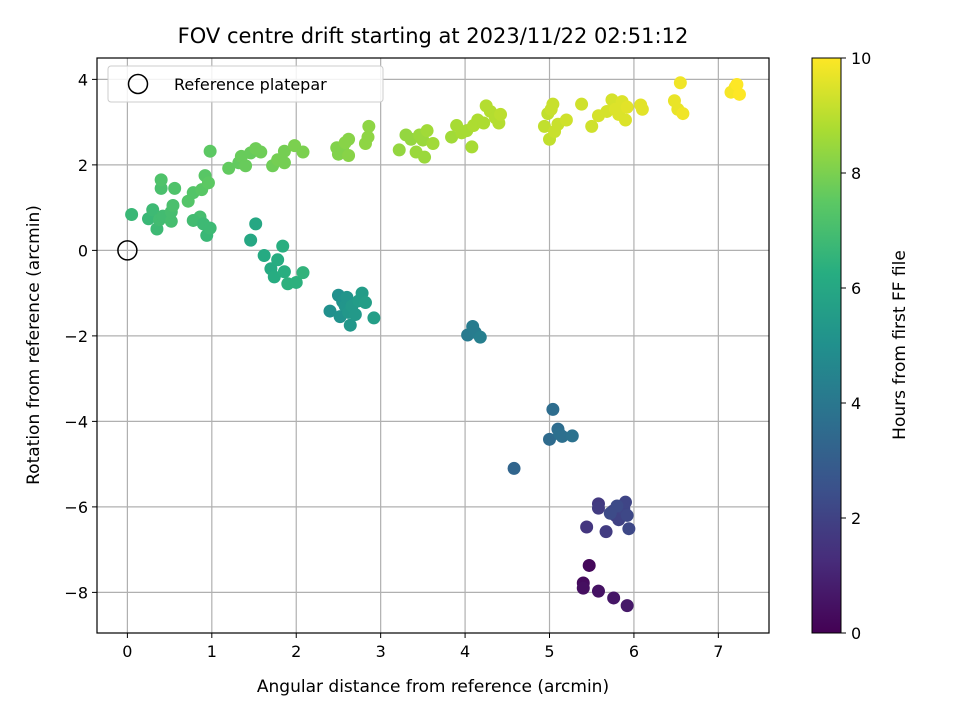  What do you see at coordinates (861, 58) in the screenshot?
I see `colorbar-tick-label: 10` at bounding box center [861, 58].